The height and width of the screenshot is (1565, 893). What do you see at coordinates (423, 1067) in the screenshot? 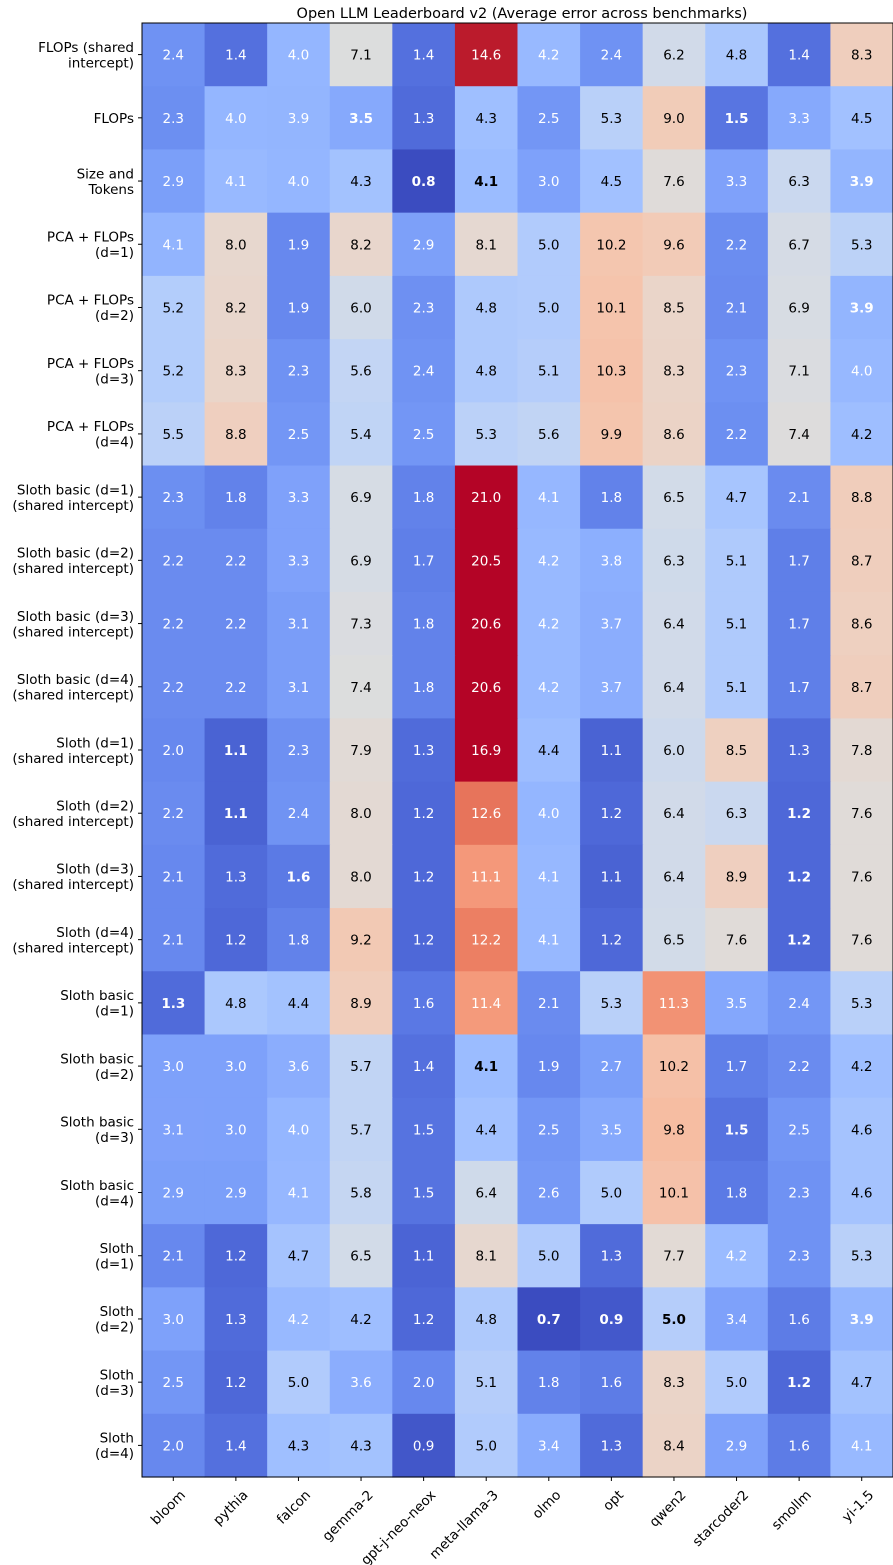
I see `cell-value-label: 1.4` at bounding box center [423, 1067].